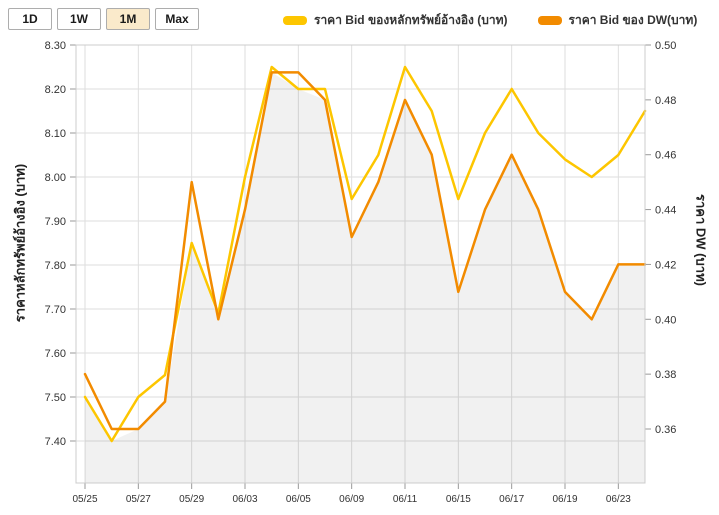 The image size is (719, 515). What do you see at coordinates (55, 266) in the screenshot?
I see `axis-tick-label: 7.80` at bounding box center [55, 266].